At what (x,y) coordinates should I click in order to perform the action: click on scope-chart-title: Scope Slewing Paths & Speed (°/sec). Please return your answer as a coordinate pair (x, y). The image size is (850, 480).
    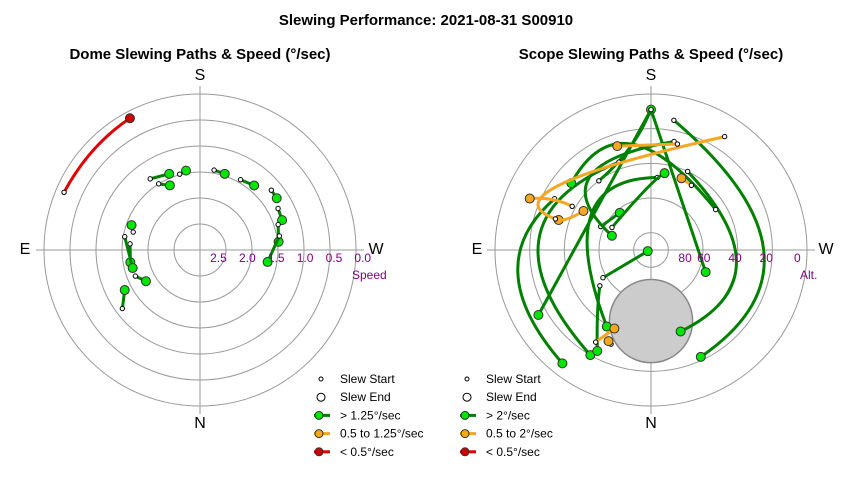
    Looking at the image, I should click on (651, 54).